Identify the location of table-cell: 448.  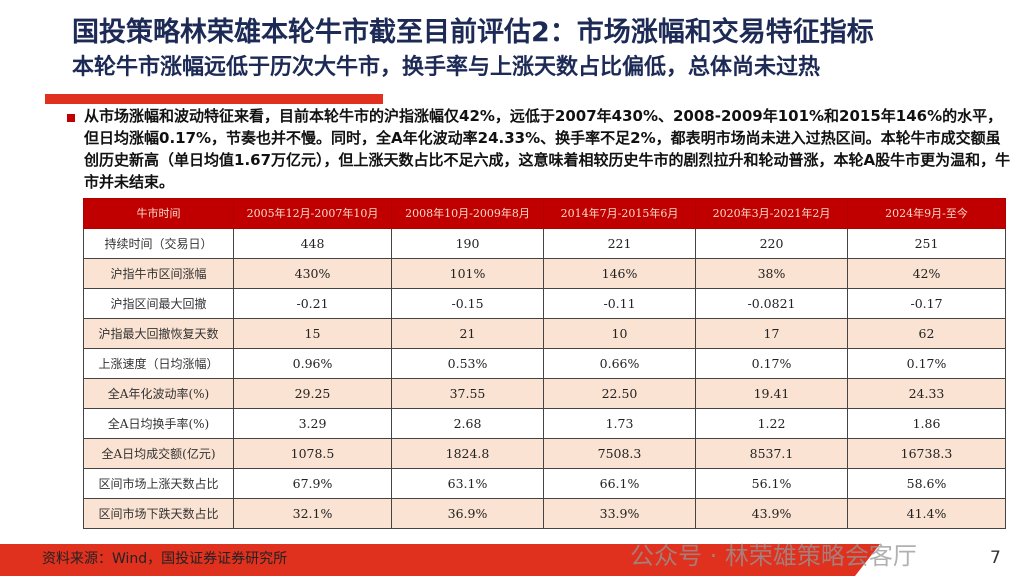
(312, 243).